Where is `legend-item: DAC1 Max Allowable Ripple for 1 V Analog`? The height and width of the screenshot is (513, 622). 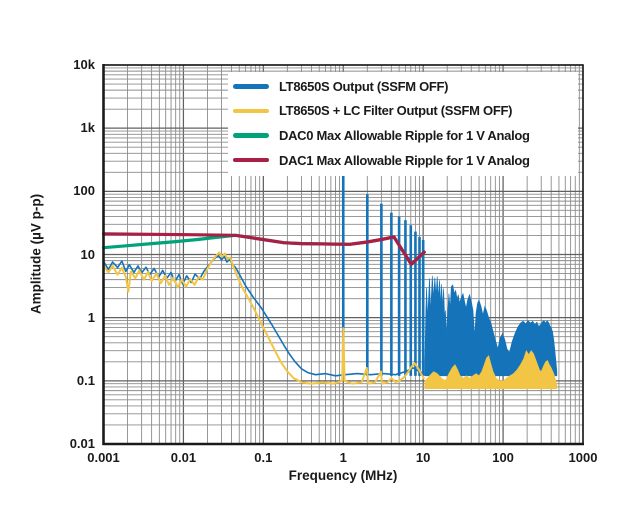 legend-item: DAC1 Max Allowable Ripple for 1 V Analog is located at coordinates (400, 160).